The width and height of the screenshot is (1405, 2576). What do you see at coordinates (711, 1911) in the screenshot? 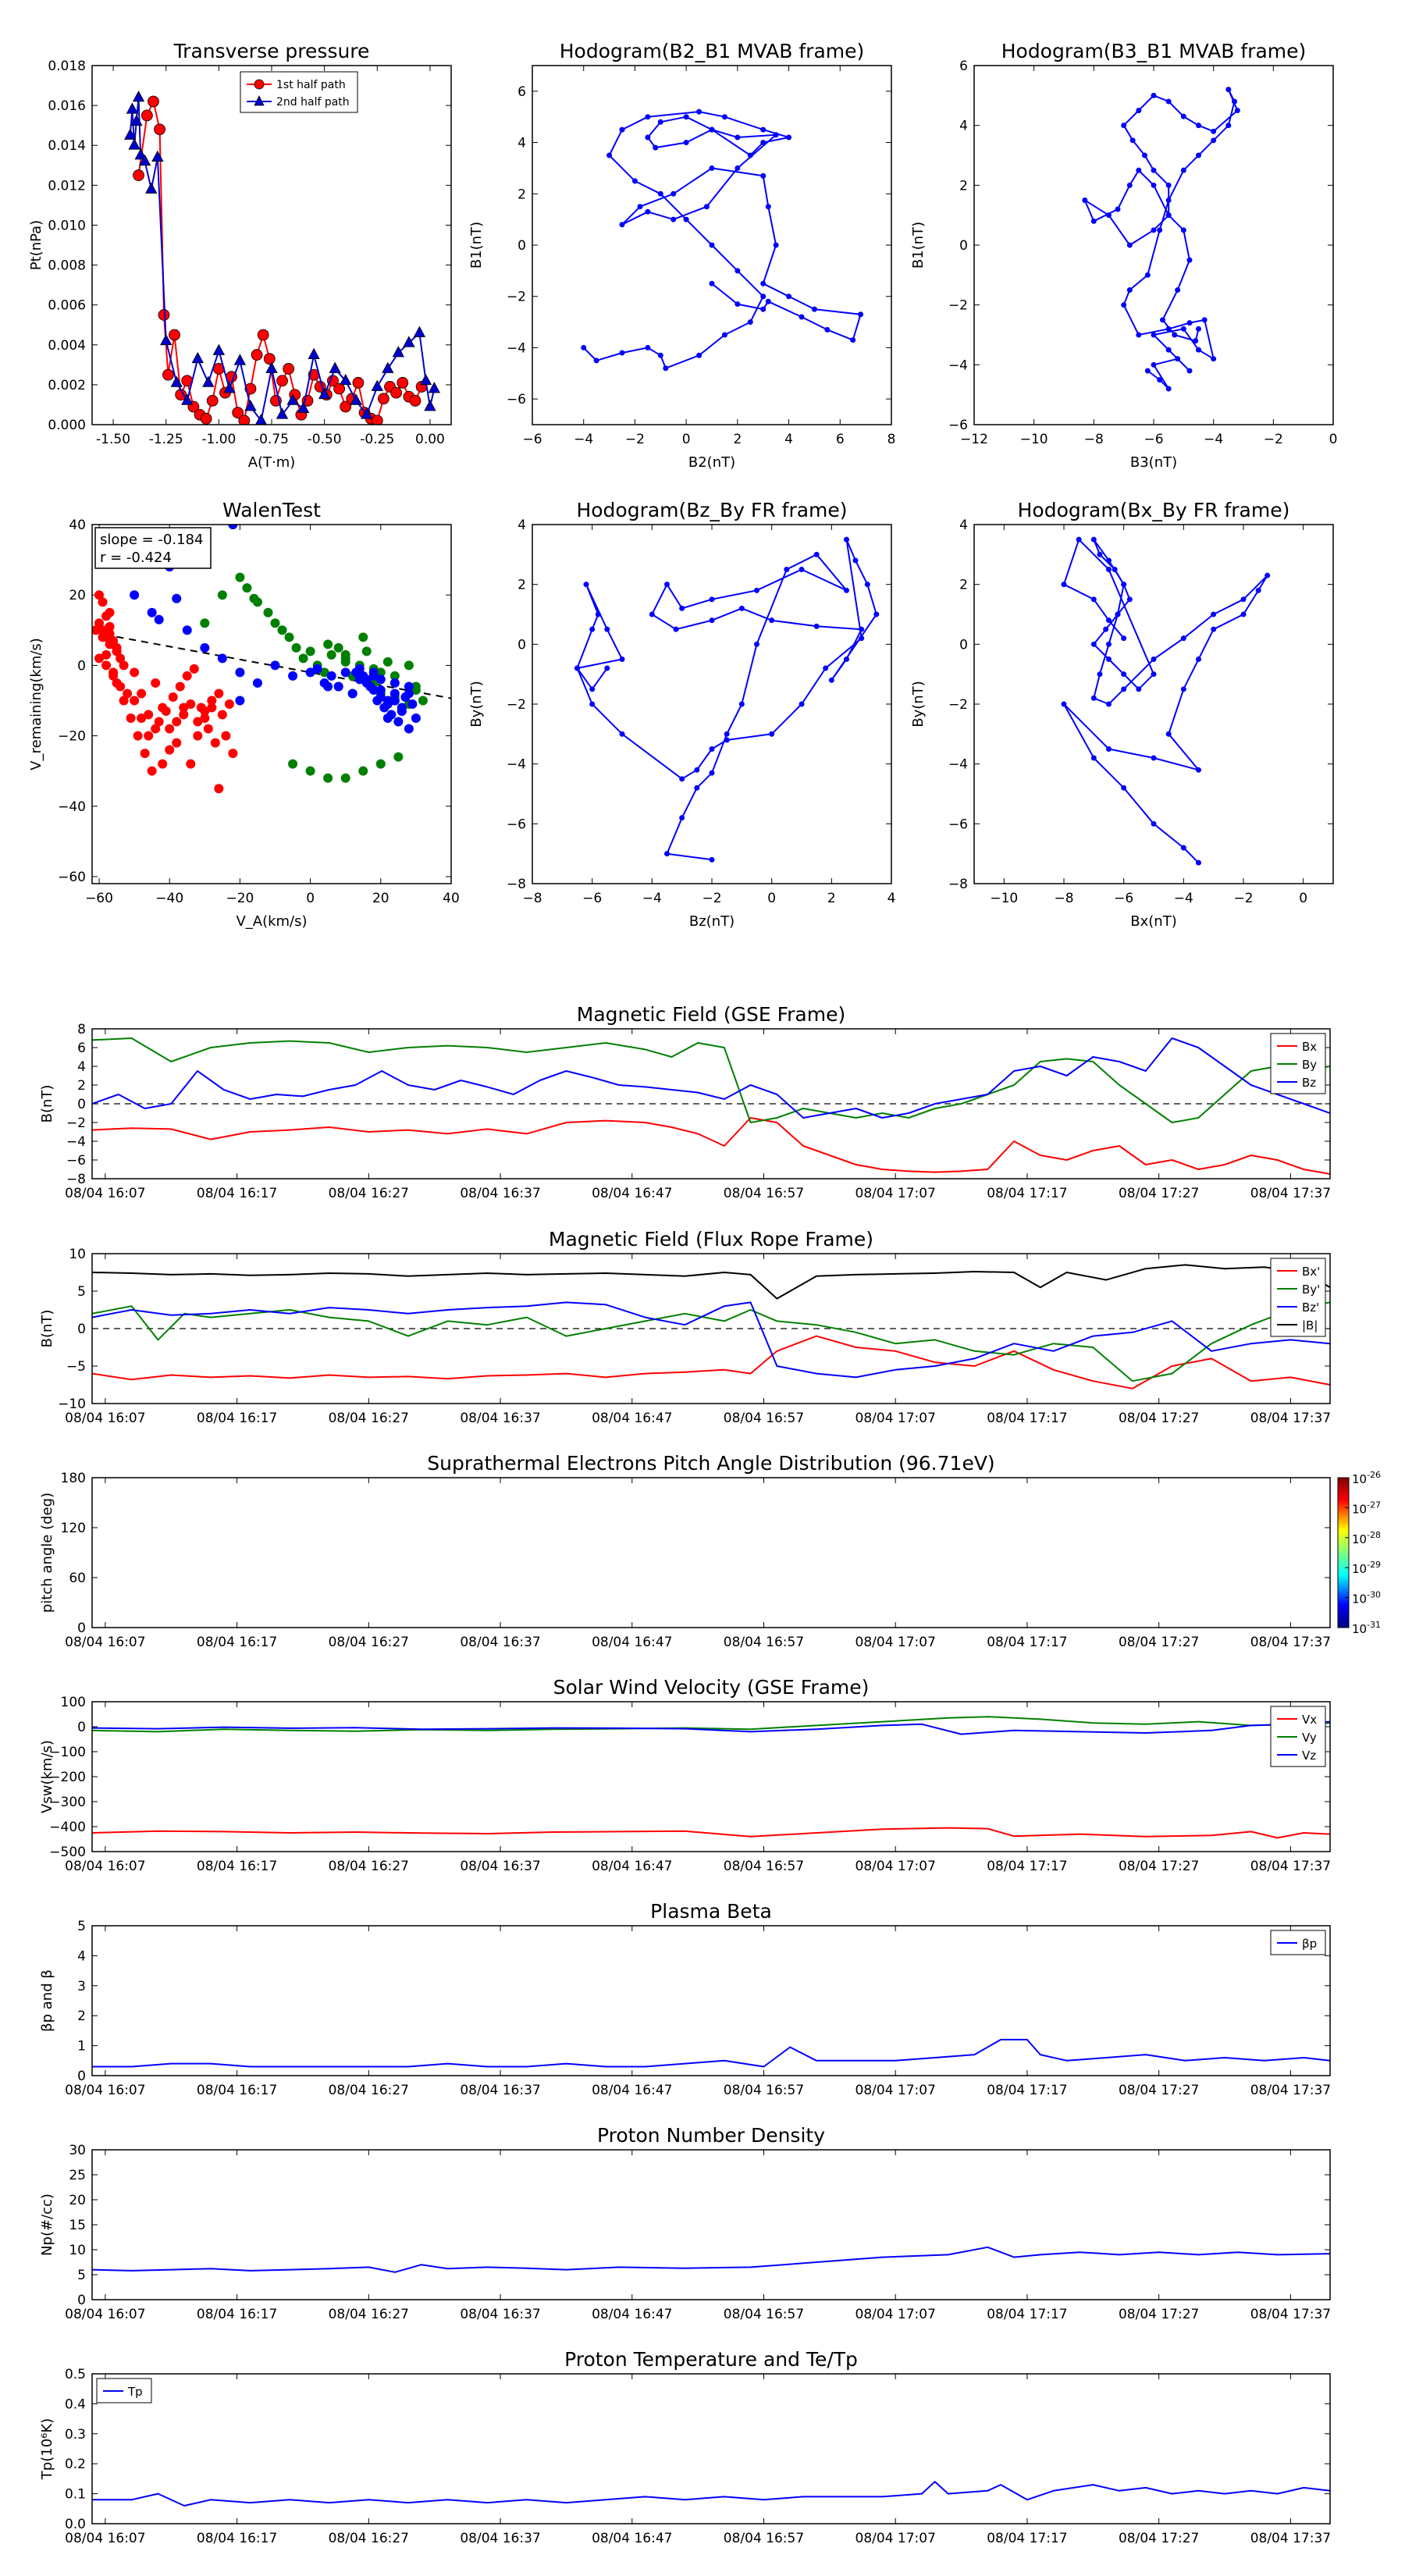
I see `chart-title: Plasma Beta` at bounding box center [711, 1911].